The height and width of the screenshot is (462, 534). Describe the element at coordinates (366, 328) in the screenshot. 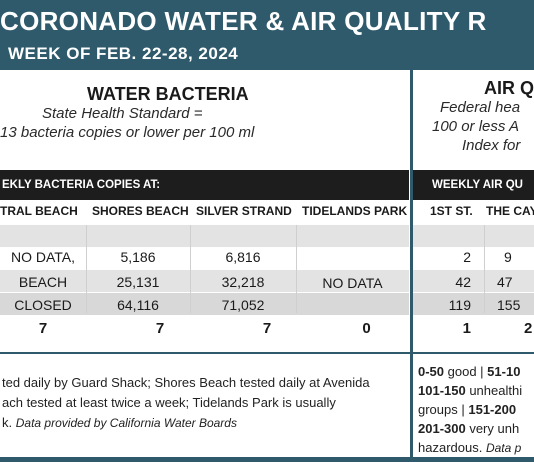

I see `total-tidelands-park: 0` at that location.